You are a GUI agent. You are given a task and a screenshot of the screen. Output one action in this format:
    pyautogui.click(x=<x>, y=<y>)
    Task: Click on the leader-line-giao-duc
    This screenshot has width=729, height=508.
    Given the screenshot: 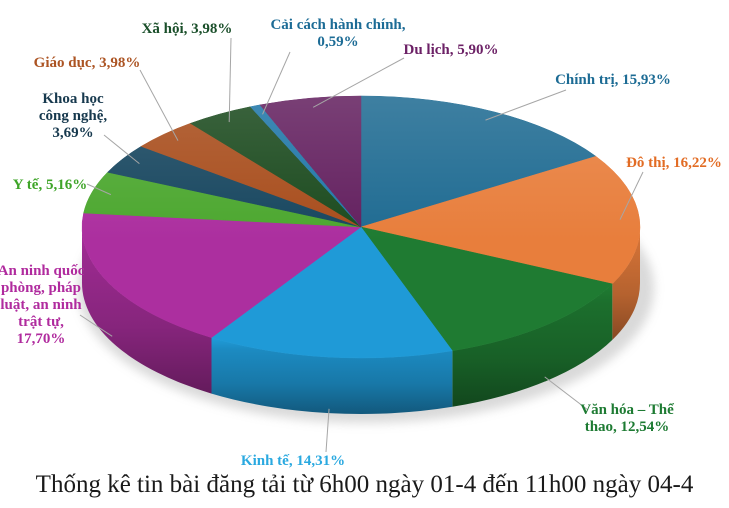 What is the action you would take?
    pyautogui.click(x=159, y=105)
    